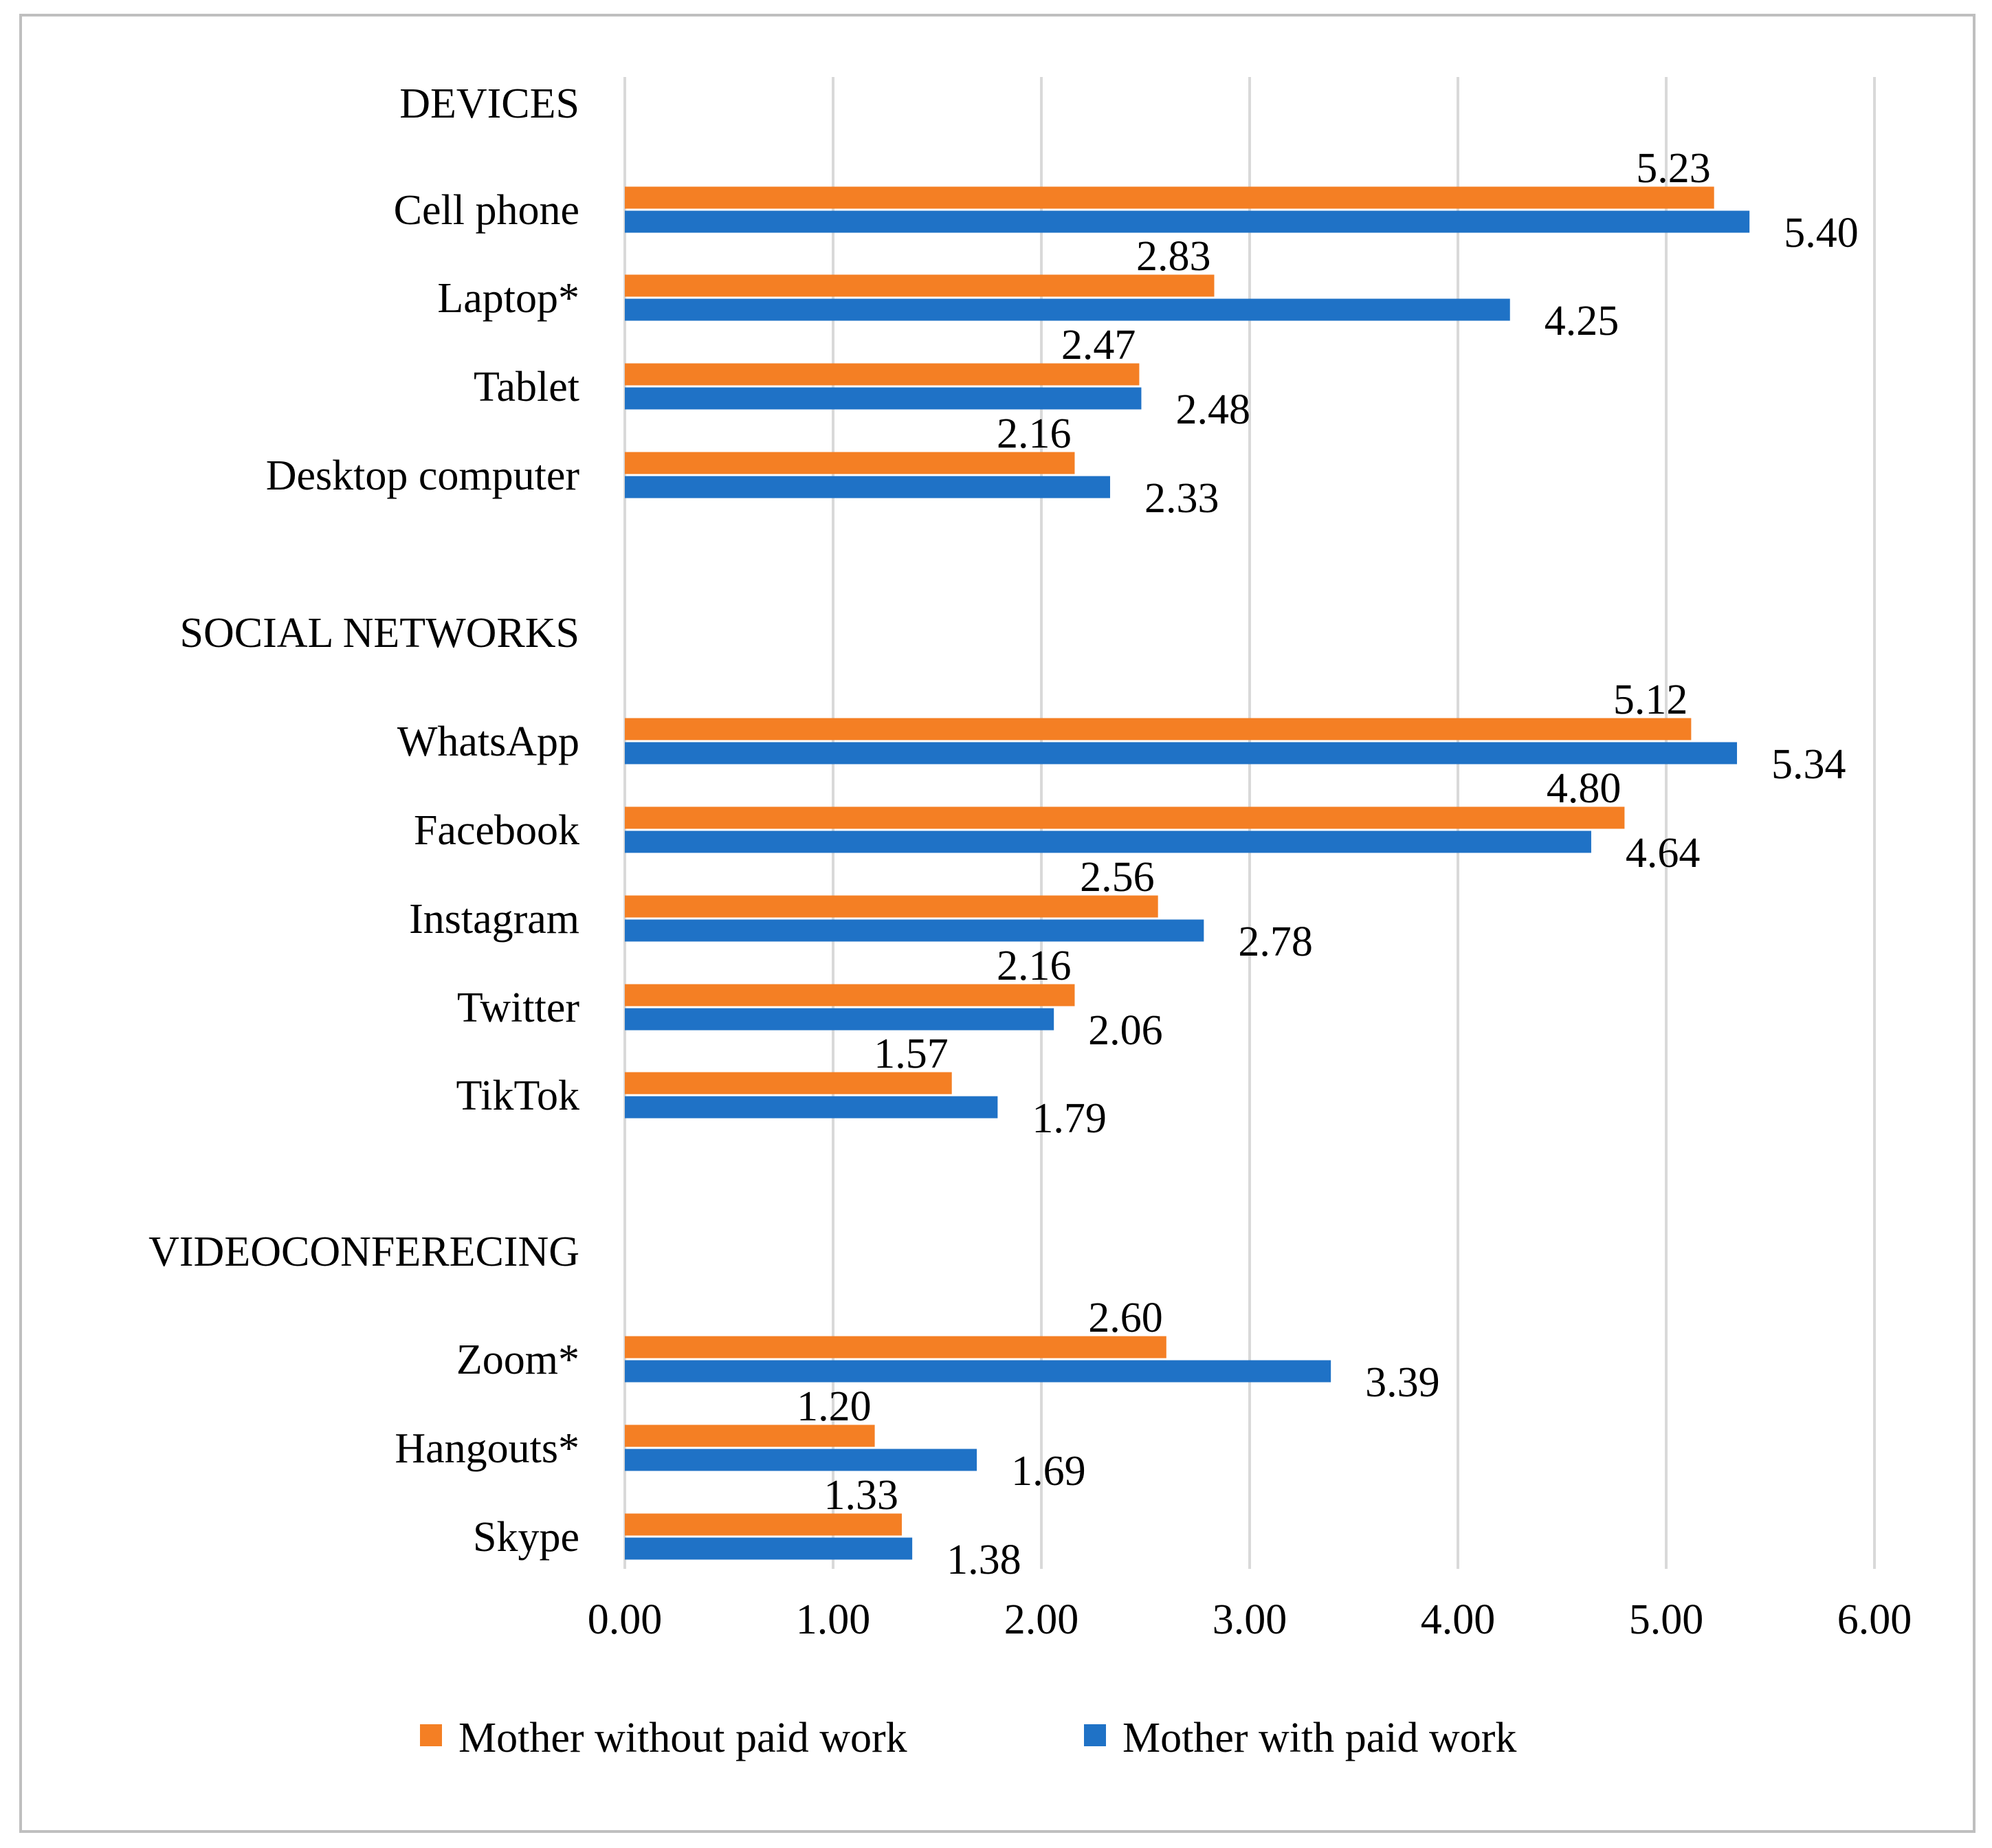 The height and width of the screenshot is (1848, 1992). What do you see at coordinates (1875, 1619) in the screenshot?
I see `x-tick-label: 6.00` at bounding box center [1875, 1619].